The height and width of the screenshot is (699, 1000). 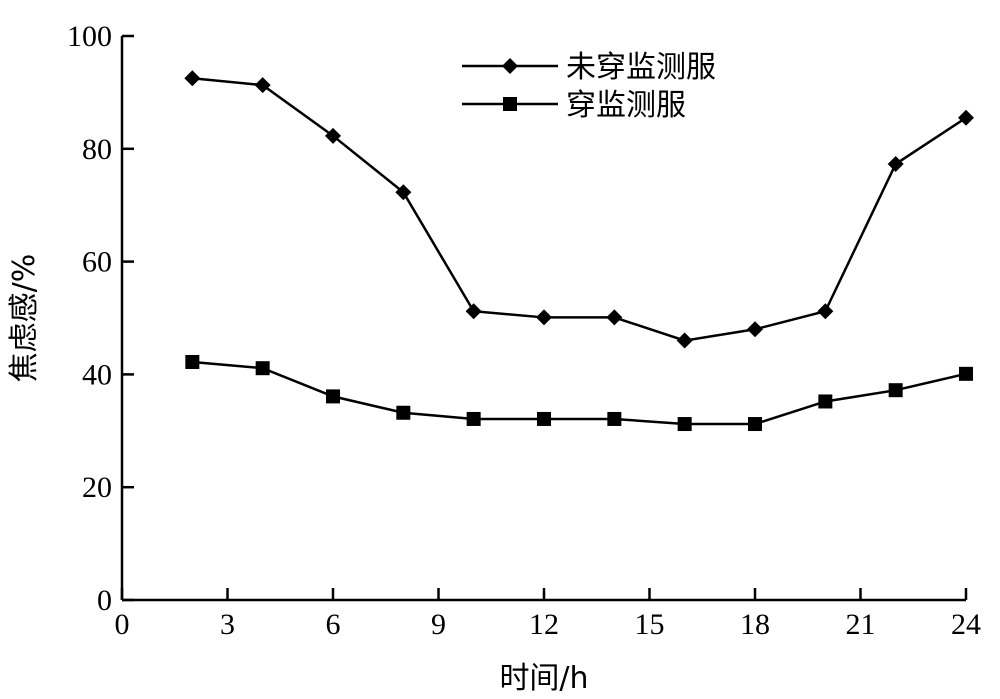 I want to click on y-tick-label-3: 60, so click(x=97, y=262).